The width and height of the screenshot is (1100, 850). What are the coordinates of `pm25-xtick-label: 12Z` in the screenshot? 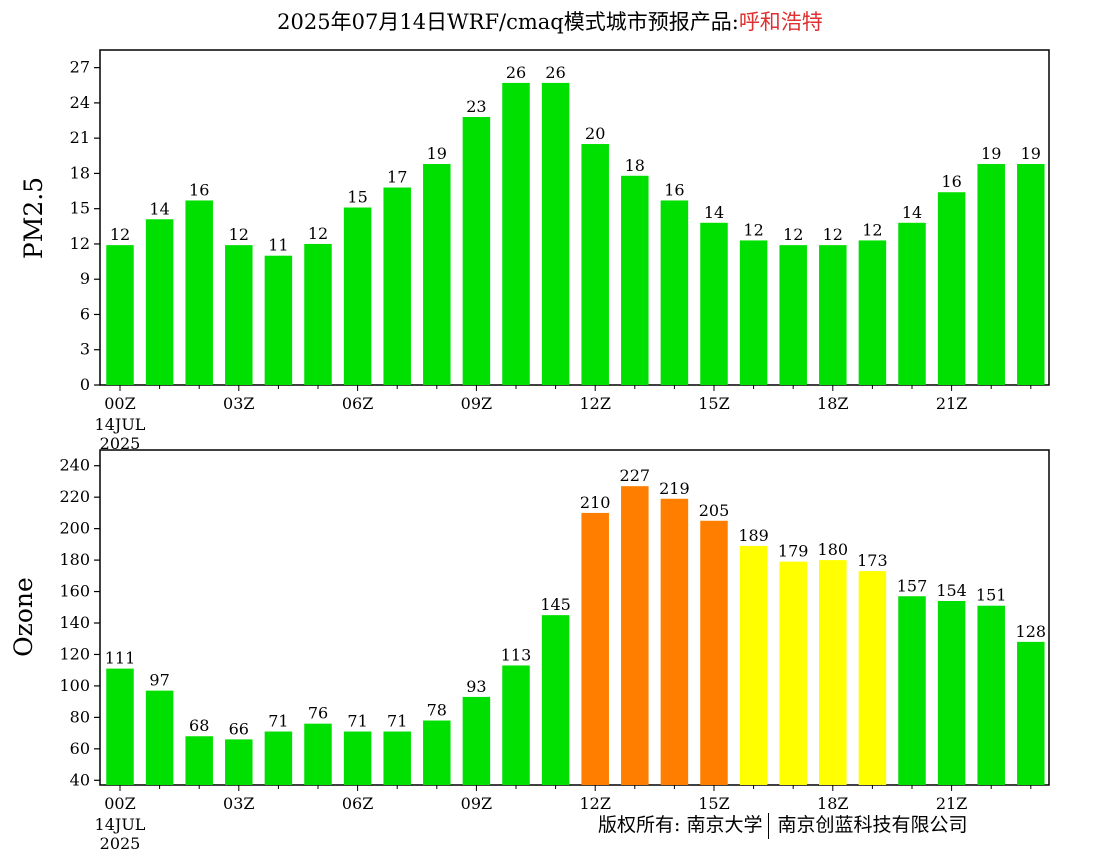 It's located at (594, 403).